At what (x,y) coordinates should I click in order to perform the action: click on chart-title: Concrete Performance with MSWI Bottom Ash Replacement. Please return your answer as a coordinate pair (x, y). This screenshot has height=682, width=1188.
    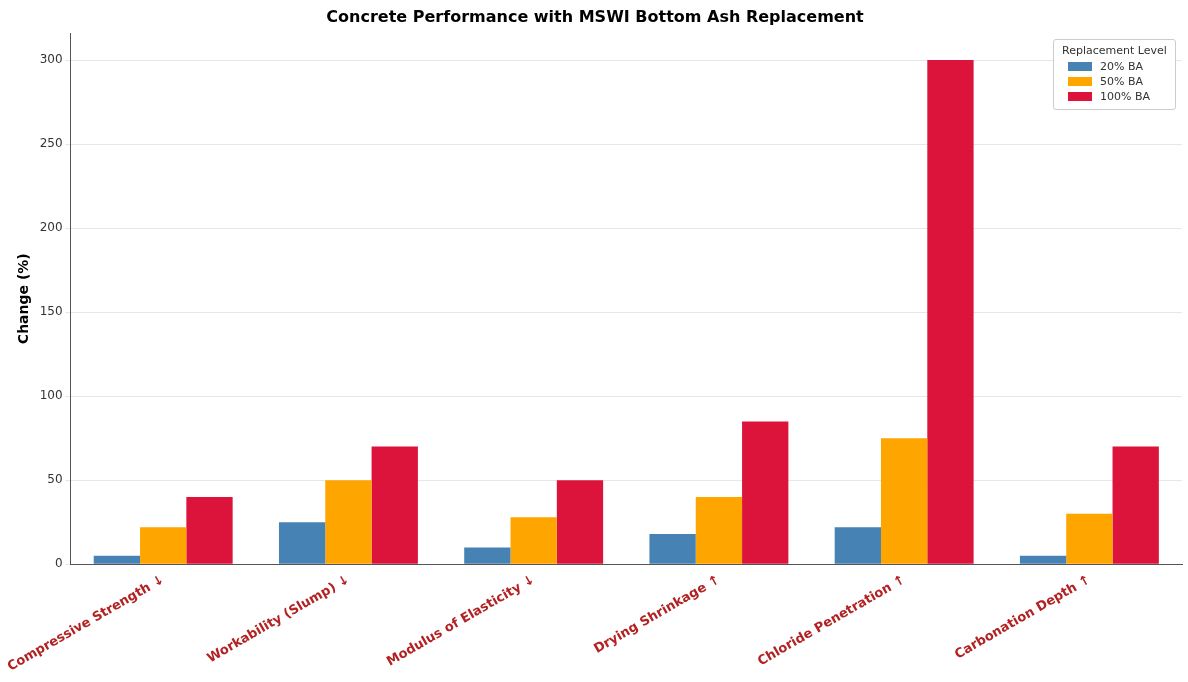
    Looking at the image, I should click on (595, 16).